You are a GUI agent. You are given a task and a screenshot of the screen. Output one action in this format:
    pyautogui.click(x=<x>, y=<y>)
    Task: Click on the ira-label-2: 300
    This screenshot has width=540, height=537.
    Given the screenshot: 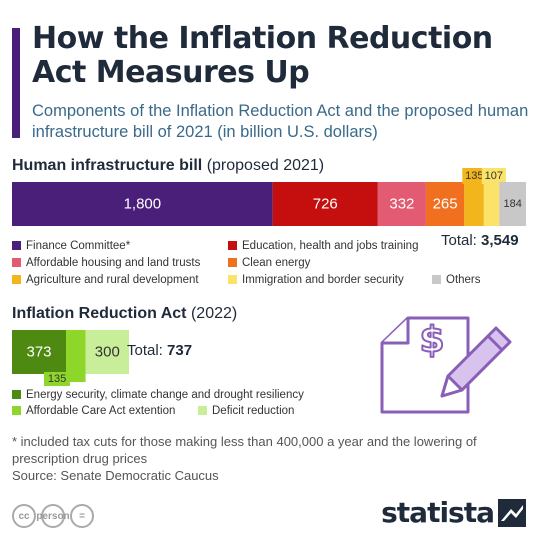 What is the action you would take?
    pyautogui.click(x=107, y=352)
    